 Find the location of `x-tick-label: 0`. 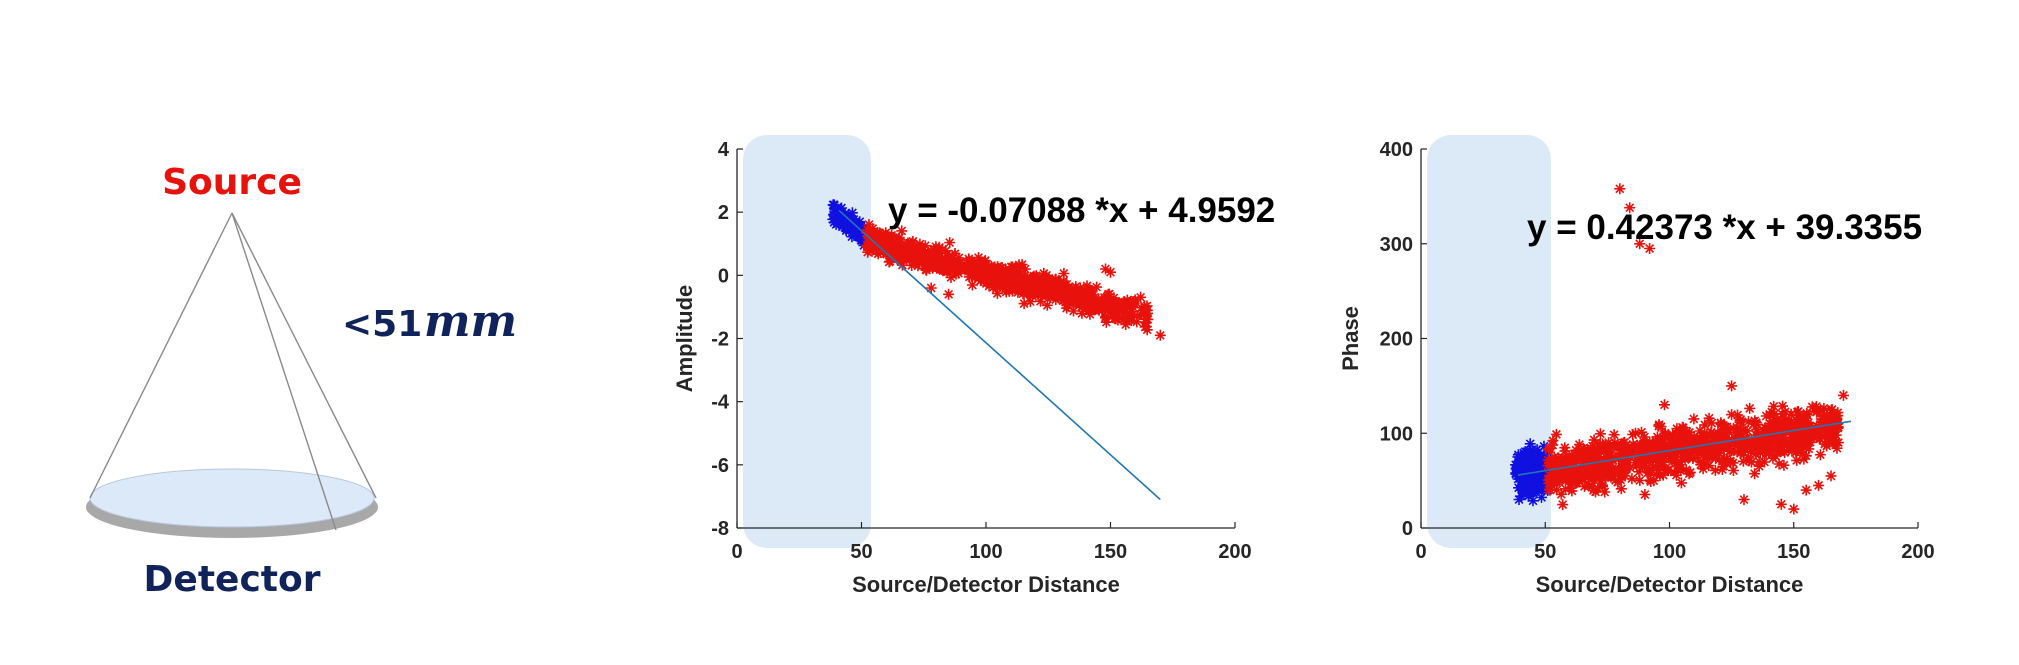

x-tick-label: 0 is located at coordinates (736, 552).